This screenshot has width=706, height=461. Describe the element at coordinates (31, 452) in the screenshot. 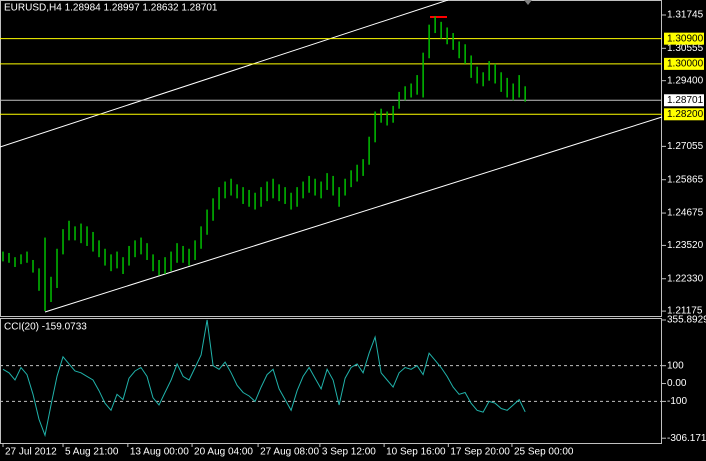

I see `x-tick-label: 27 Jul 2012` at that location.